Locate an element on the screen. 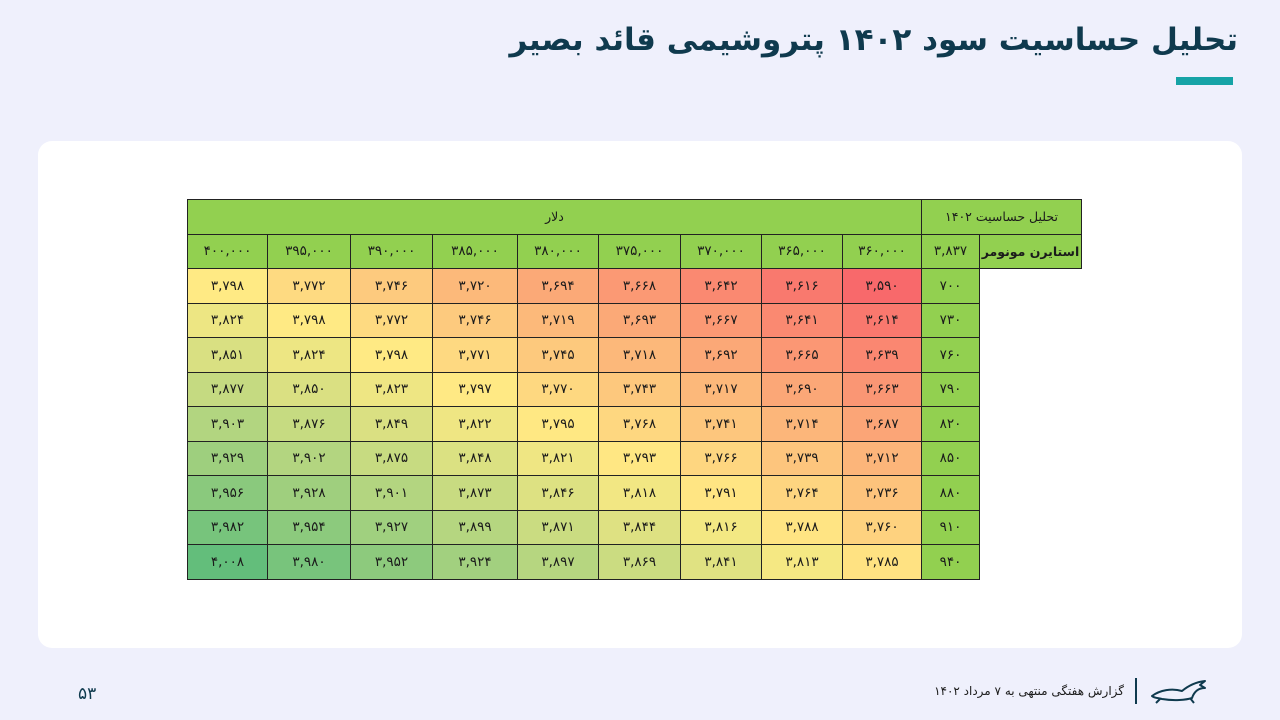  table-cell: ۳,۹۲۷ is located at coordinates (391, 527).